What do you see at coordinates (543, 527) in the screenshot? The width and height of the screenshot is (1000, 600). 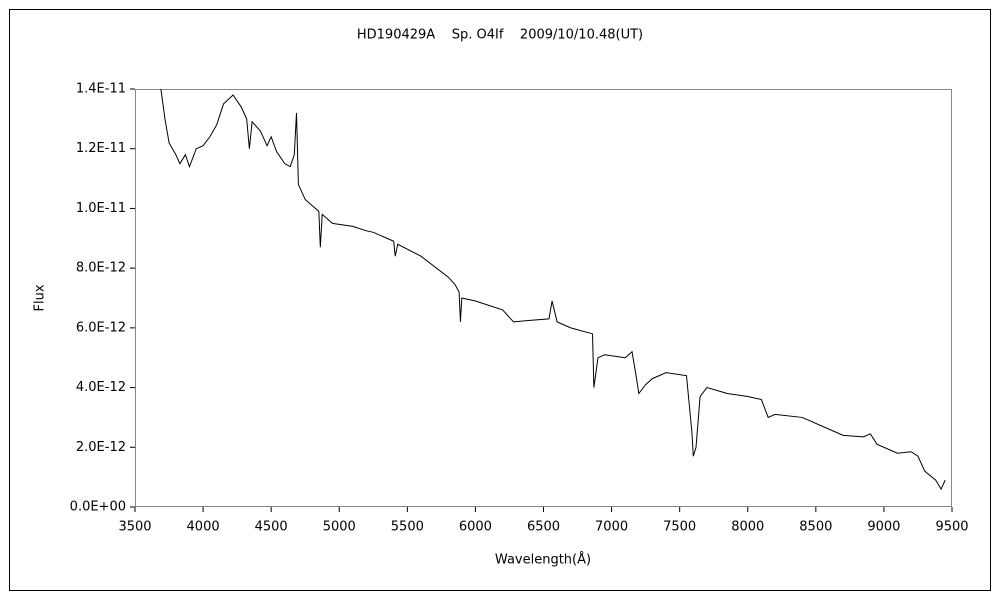 I see `x-tick-label: 6500` at bounding box center [543, 527].